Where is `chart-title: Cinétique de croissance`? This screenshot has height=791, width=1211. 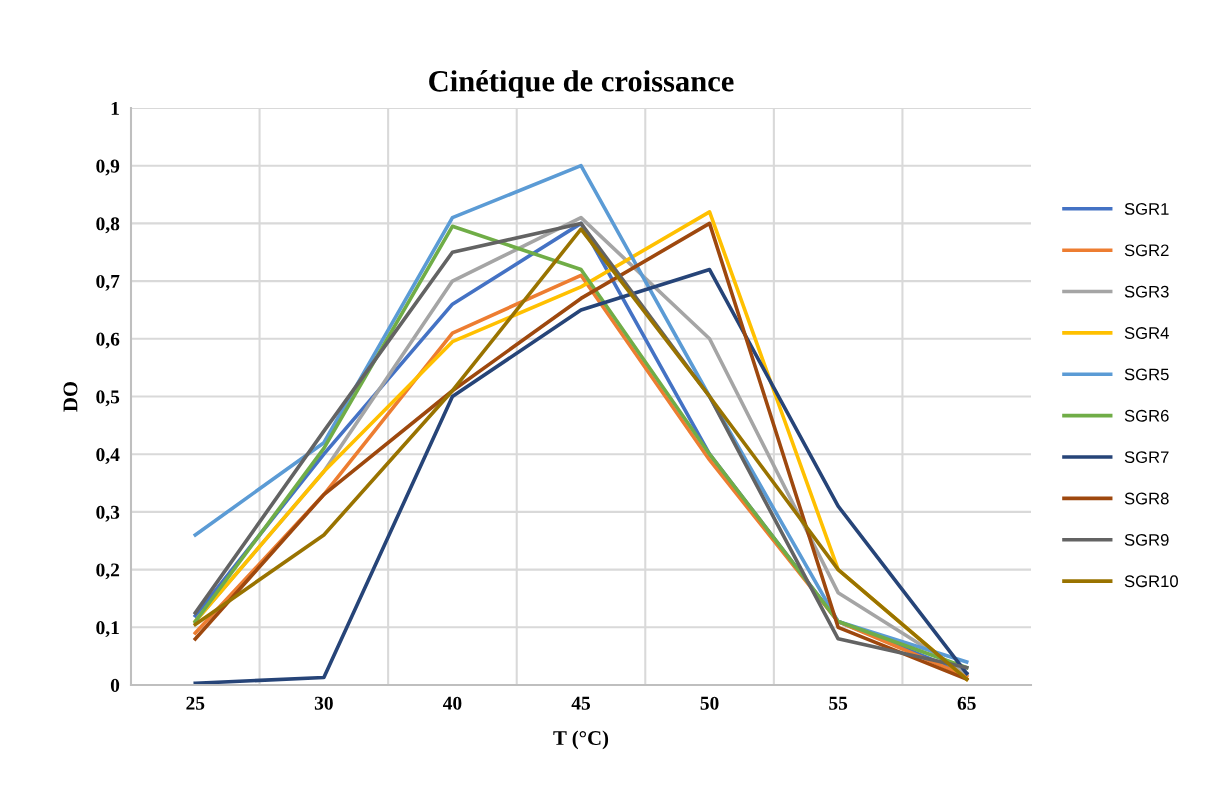 chart-title: Cinétique de croissance is located at coordinates (581, 84).